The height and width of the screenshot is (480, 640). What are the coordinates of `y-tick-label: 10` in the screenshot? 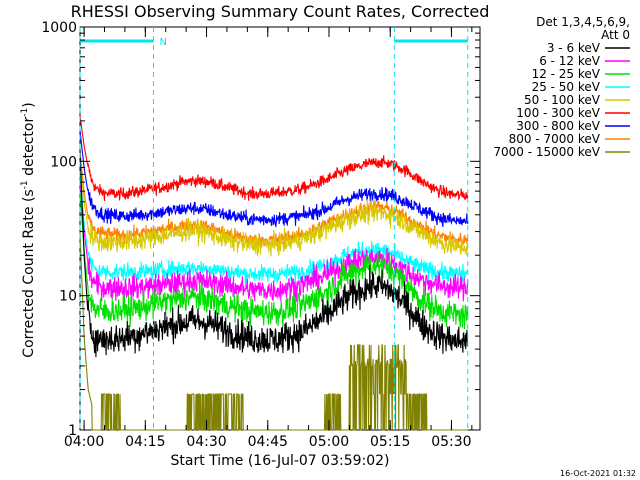 It's located at (68, 297).